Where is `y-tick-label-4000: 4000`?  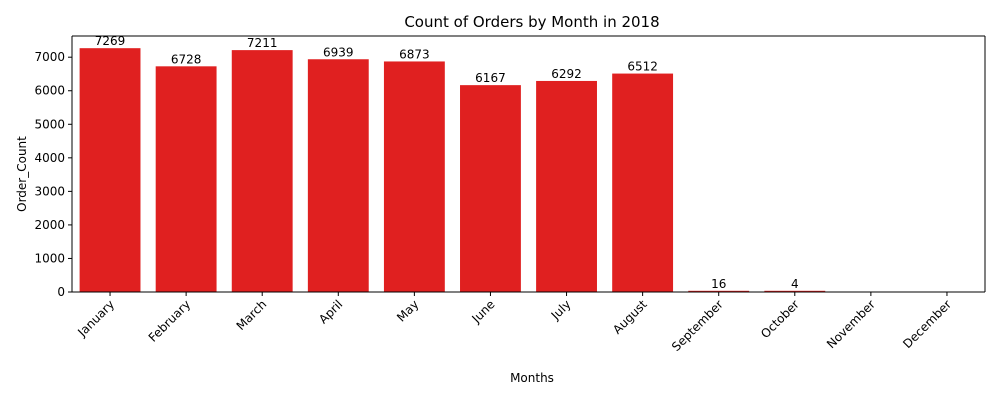 y-tick-label-4000: 4000 is located at coordinates (49, 158).